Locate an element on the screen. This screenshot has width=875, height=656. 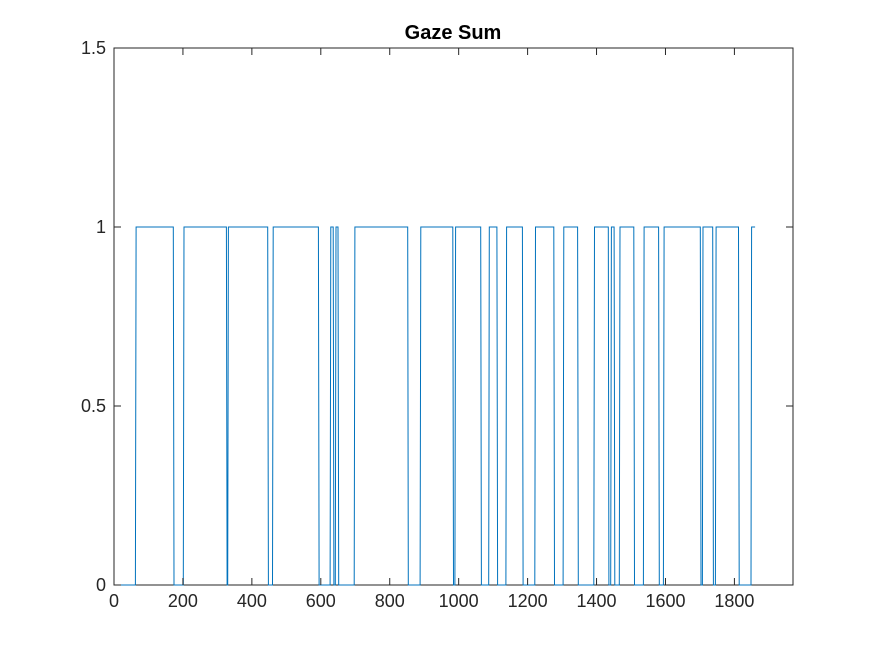
x-tick-label: 1400 is located at coordinates (597, 601).